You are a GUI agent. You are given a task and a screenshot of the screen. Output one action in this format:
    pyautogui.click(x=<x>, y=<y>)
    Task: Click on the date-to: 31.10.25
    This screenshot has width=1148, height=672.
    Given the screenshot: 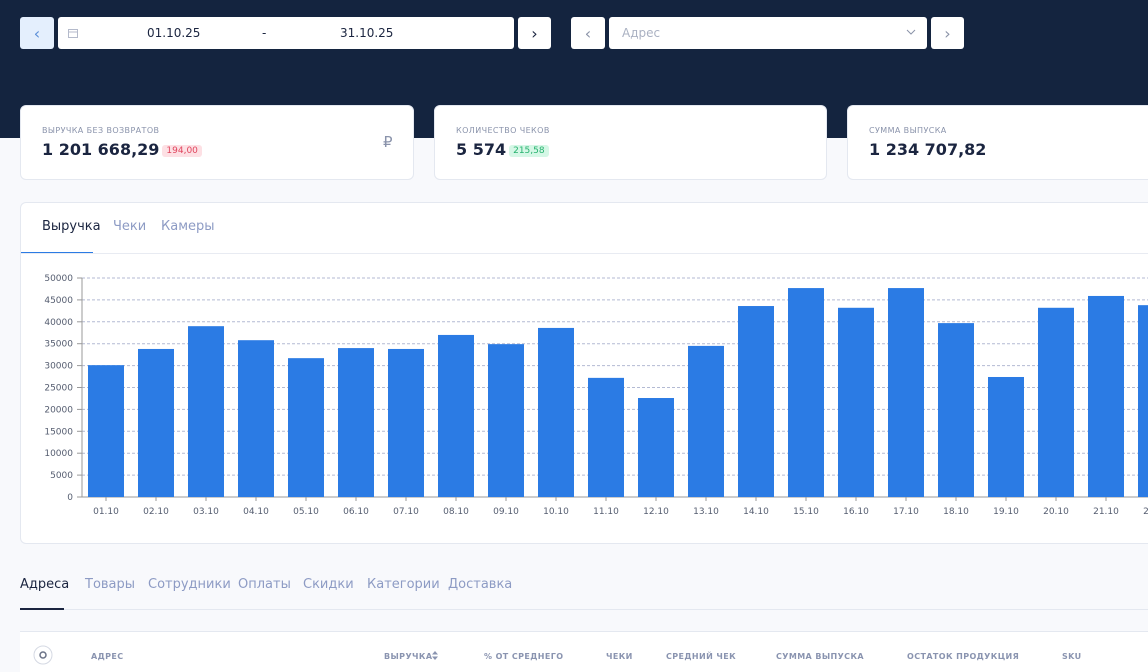 What is the action you would take?
    pyautogui.click(x=367, y=33)
    